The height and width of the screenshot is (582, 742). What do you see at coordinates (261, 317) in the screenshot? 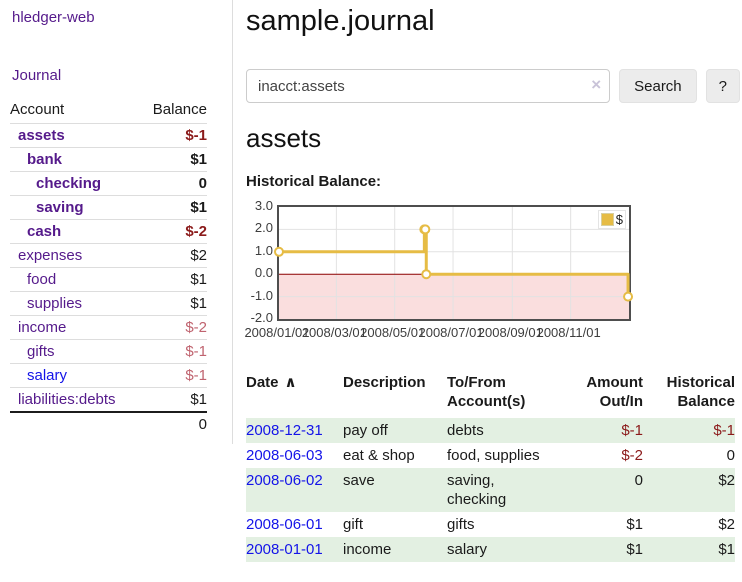
I see `y-axis-tick-label: -2.0` at bounding box center [261, 317].